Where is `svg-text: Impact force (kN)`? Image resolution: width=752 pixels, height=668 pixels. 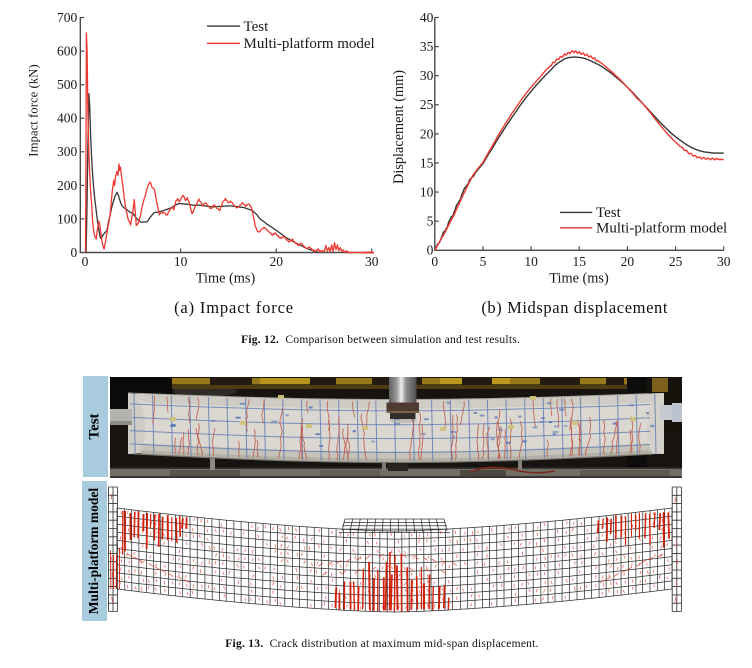
svg-text: Impact force (kN) is located at coordinates (34, 110).